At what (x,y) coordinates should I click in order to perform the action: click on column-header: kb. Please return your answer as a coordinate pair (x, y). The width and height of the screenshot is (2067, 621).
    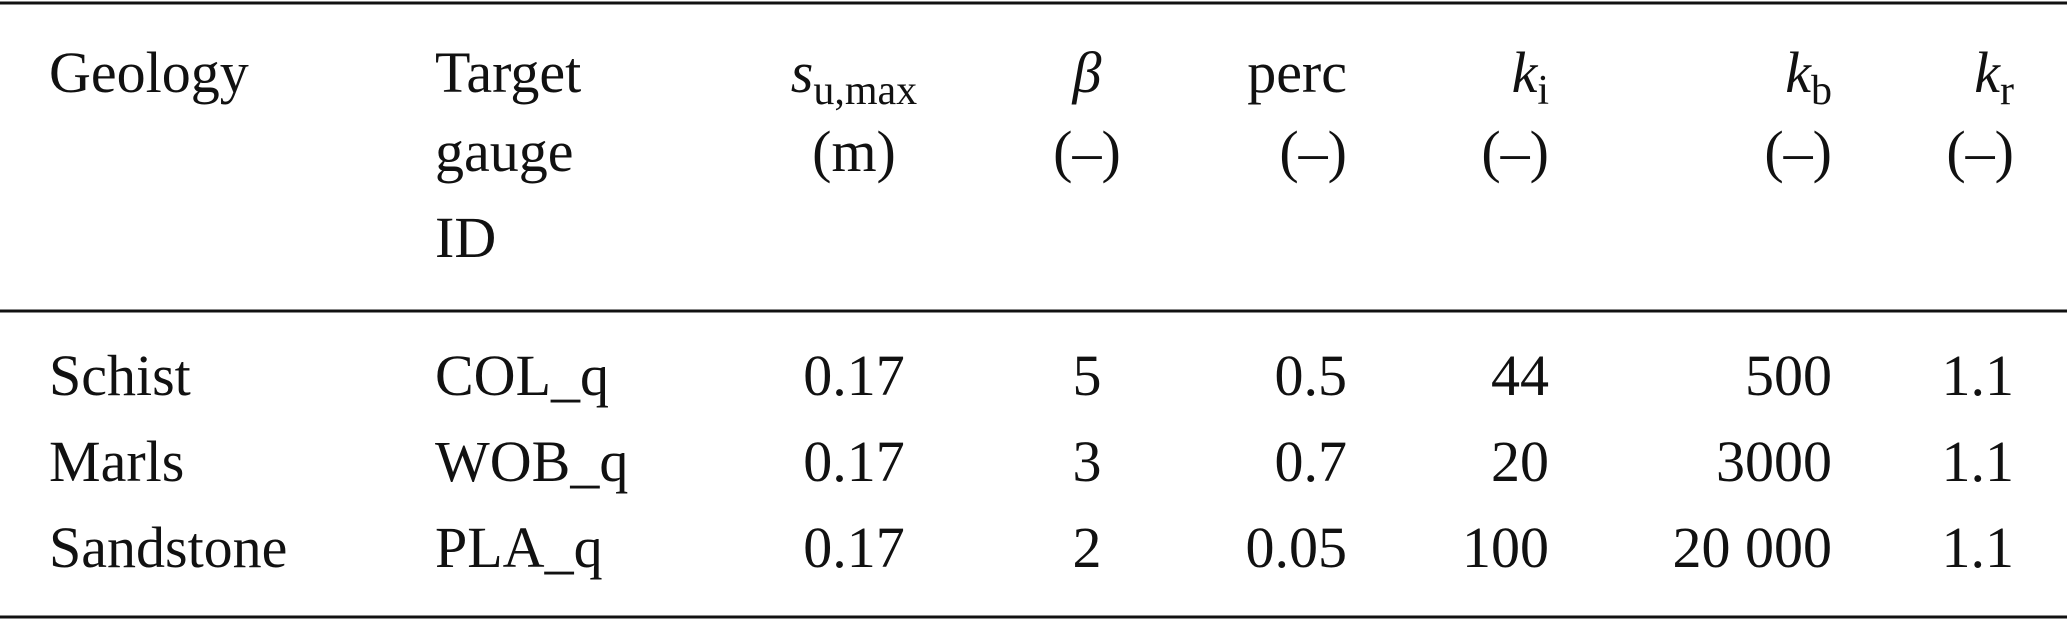
    Looking at the image, I should click on (1808, 77).